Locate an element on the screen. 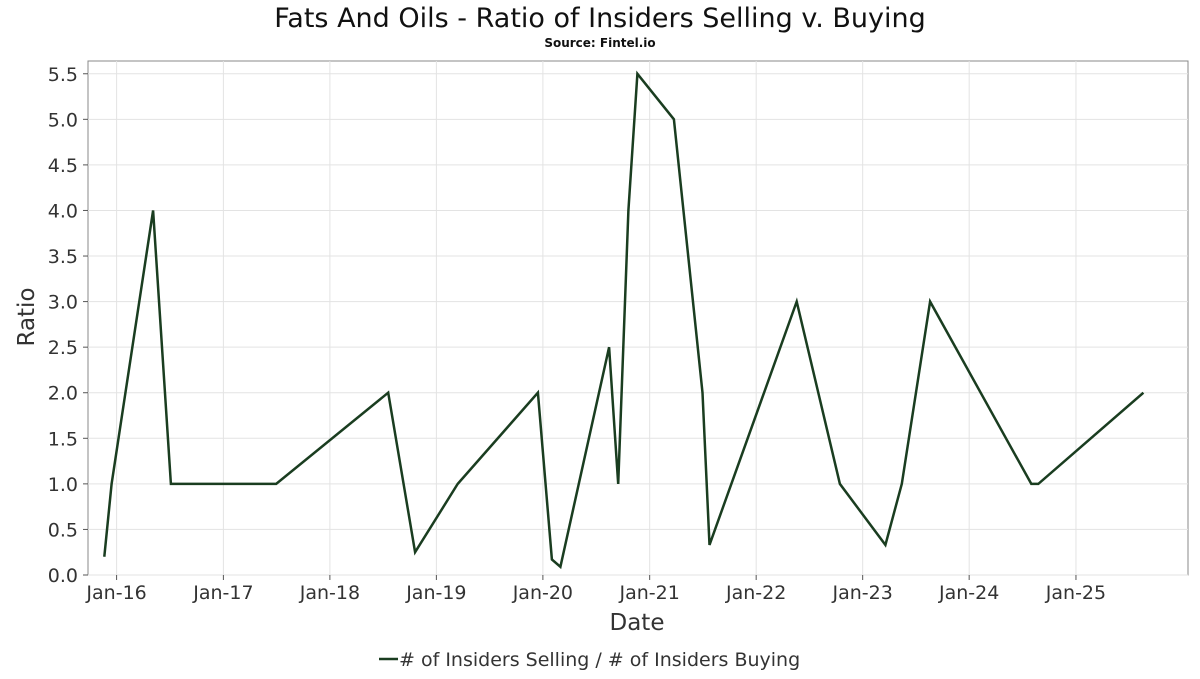  y-tick-label: 4.0 is located at coordinates (63, 211).